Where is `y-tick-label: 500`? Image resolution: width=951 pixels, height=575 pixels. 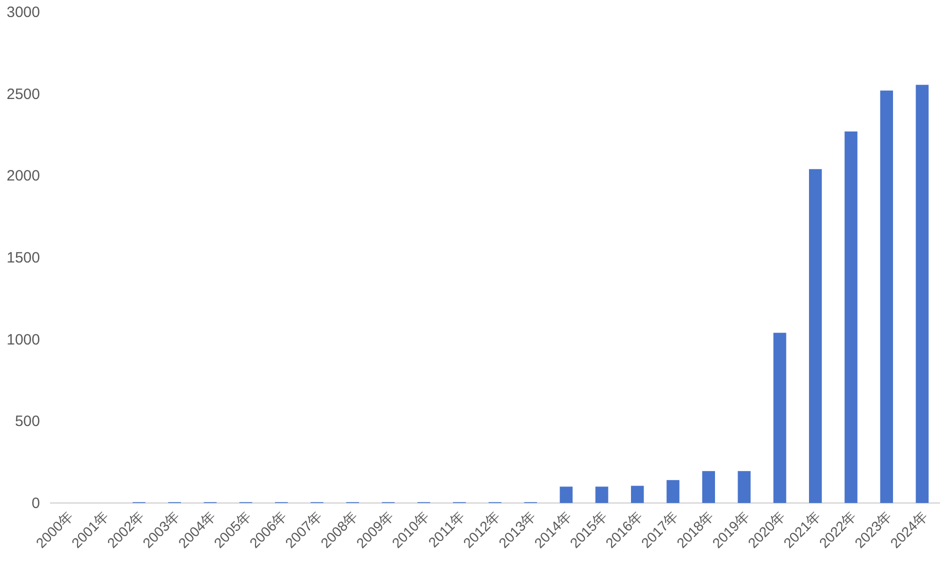 y-tick-label: 500 is located at coordinates (27, 421).